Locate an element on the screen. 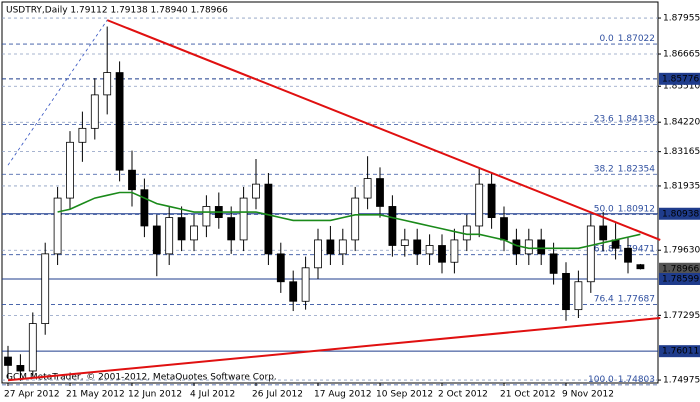 The image size is (700, 402). fib-label: 0.0 1.87022 is located at coordinates (627, 39).